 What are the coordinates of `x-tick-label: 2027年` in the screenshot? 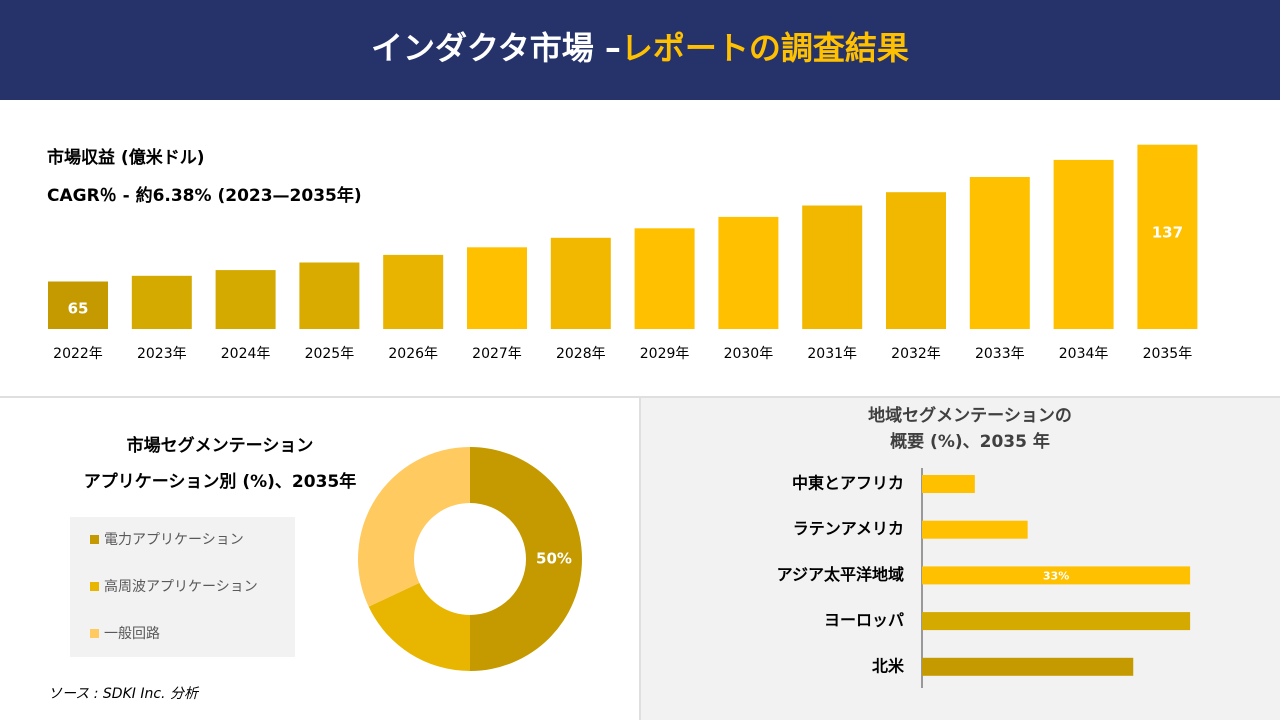 It's located at (497, 354).